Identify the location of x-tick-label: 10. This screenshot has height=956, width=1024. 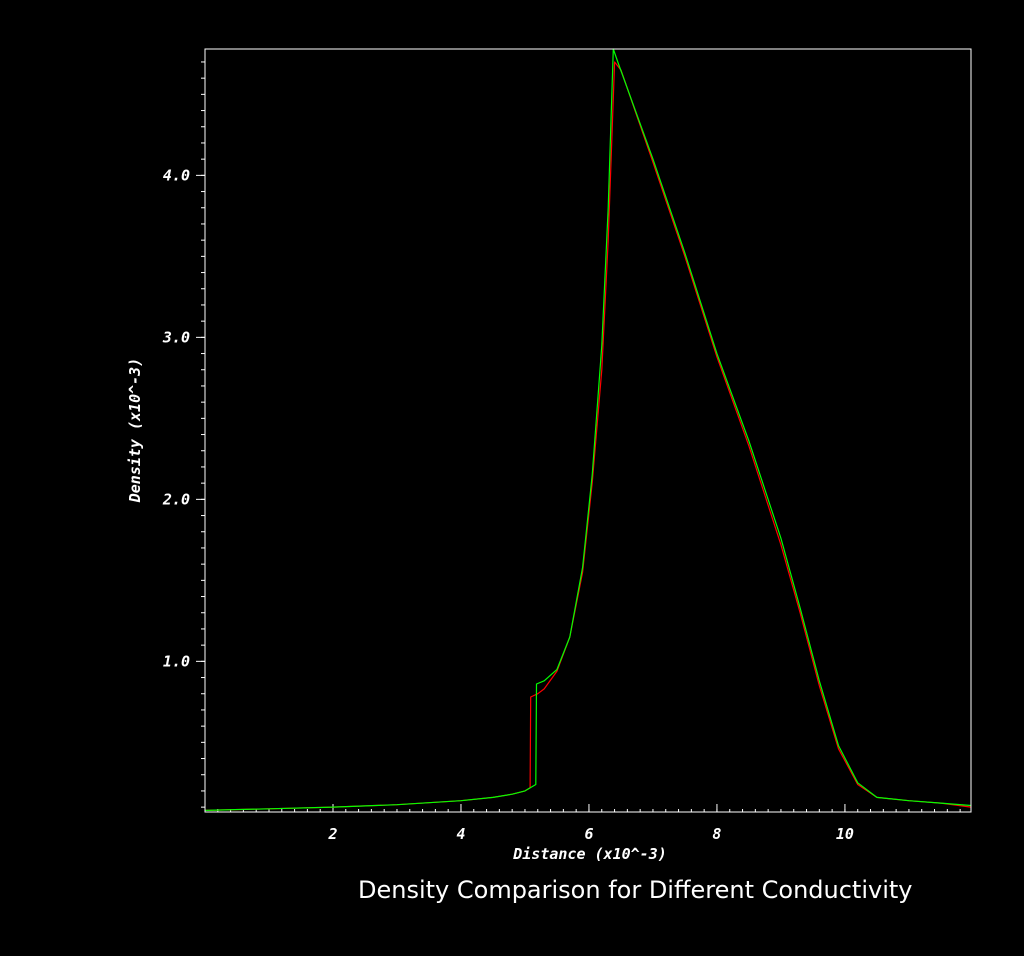
(845, 834).